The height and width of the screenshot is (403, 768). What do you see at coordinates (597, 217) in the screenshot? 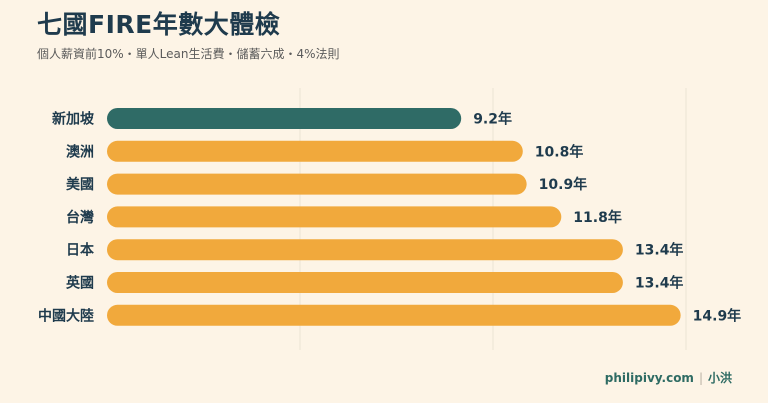
I see `value-label: 11.8年` at bounding box center [597, 217].